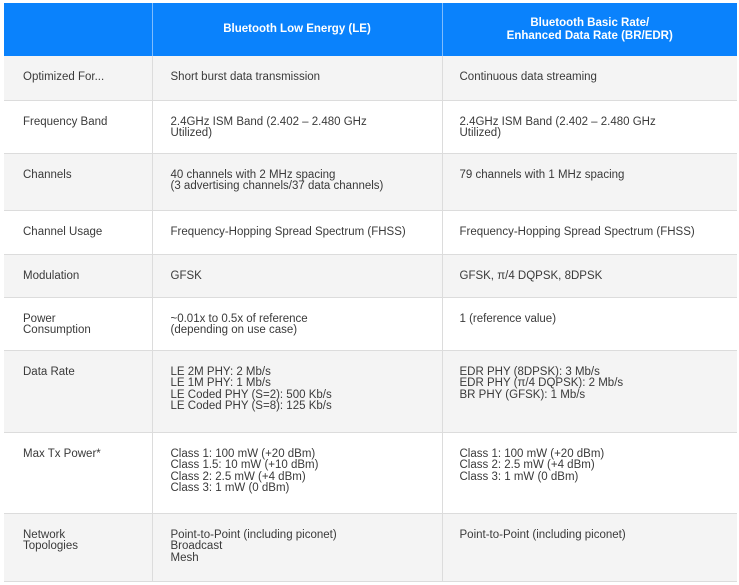  What do you see at coordinates (230, 488) in the screenshot?
I see `le-cell-text: Class 3: 1 mW (0 dBm)` at bounding box center [230, 488].